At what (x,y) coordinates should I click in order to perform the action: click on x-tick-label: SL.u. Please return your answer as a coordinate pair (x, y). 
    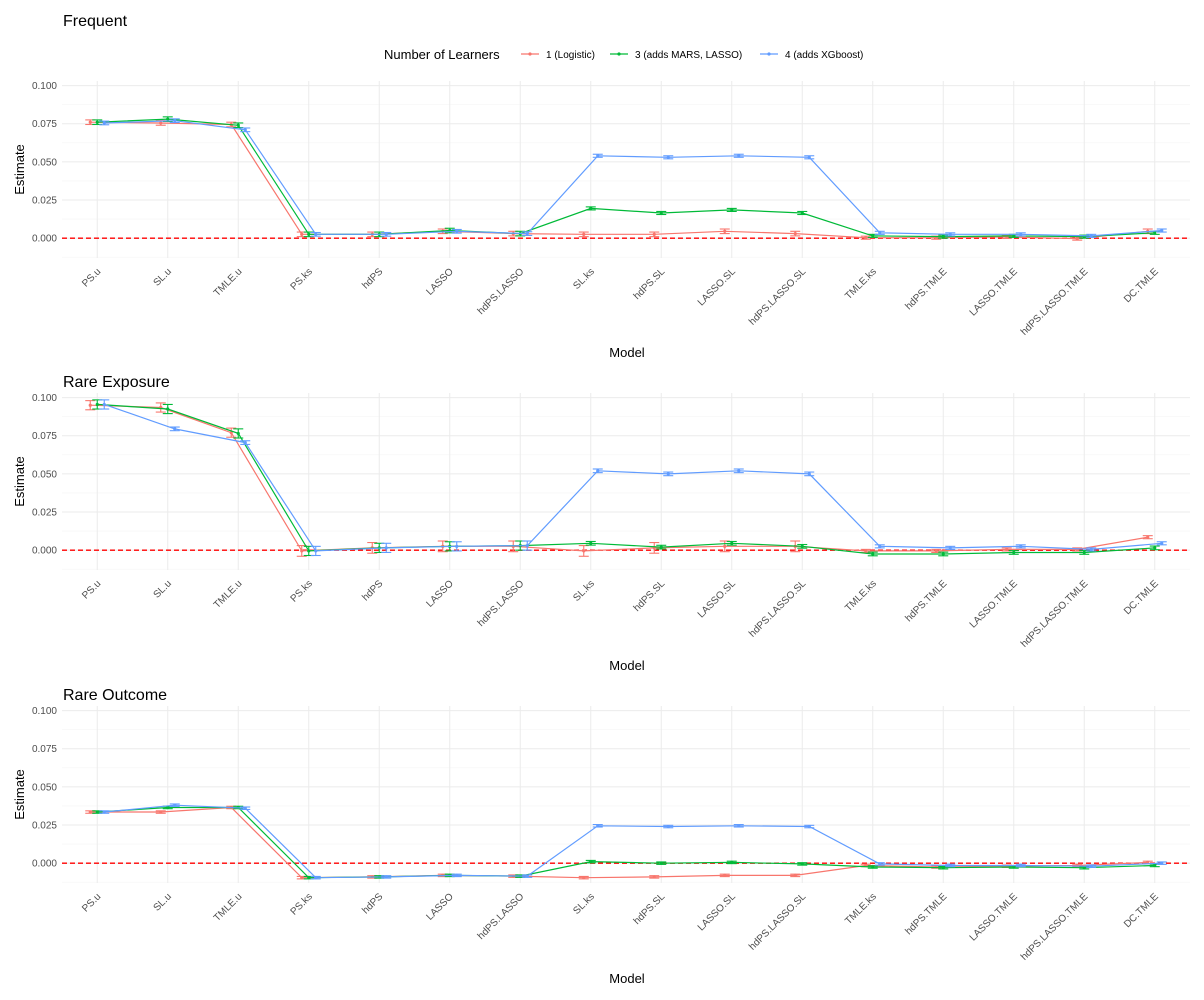
    Looking at the image, I should click on (163, 277).